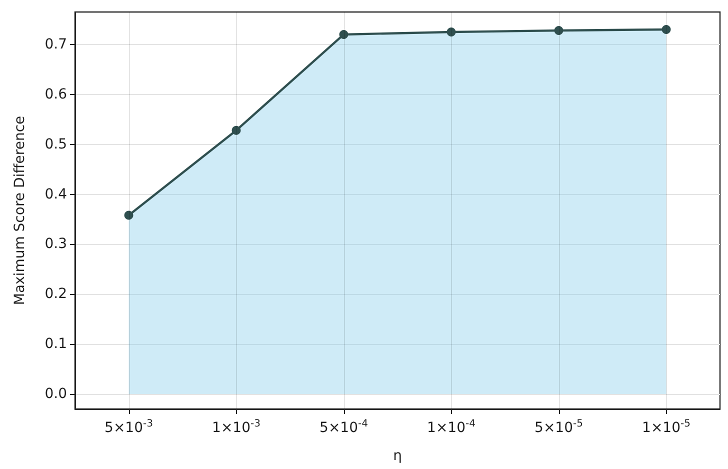 The width and height of the screenshot is (728, 469). What do you see at coordinates (55, 394) in the screenshot?
I see `y-tick-label: 0.0` at bounding box center [55, 394].